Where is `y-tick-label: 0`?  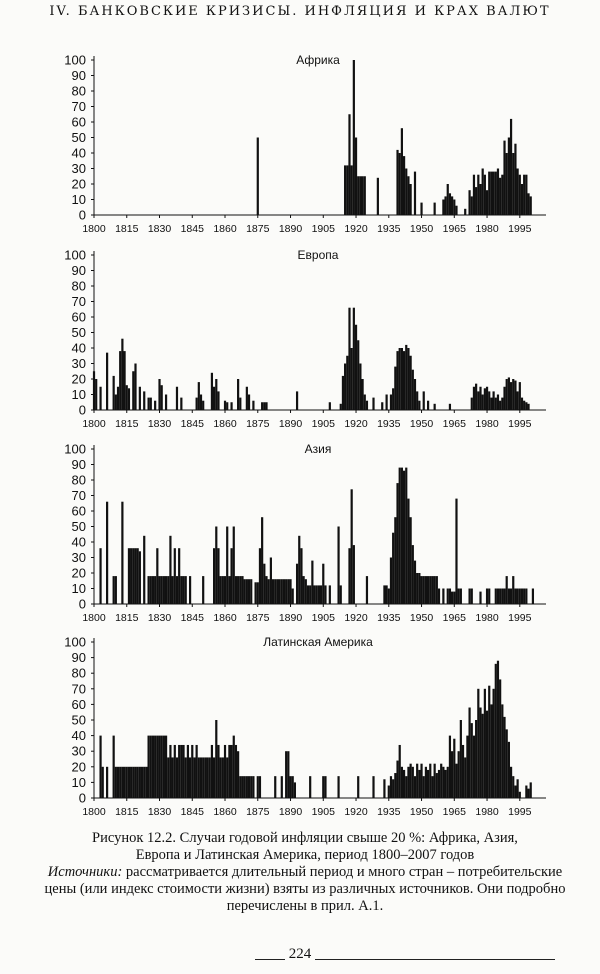 y-tick-label: 0 is located at coordinates (82, 798).